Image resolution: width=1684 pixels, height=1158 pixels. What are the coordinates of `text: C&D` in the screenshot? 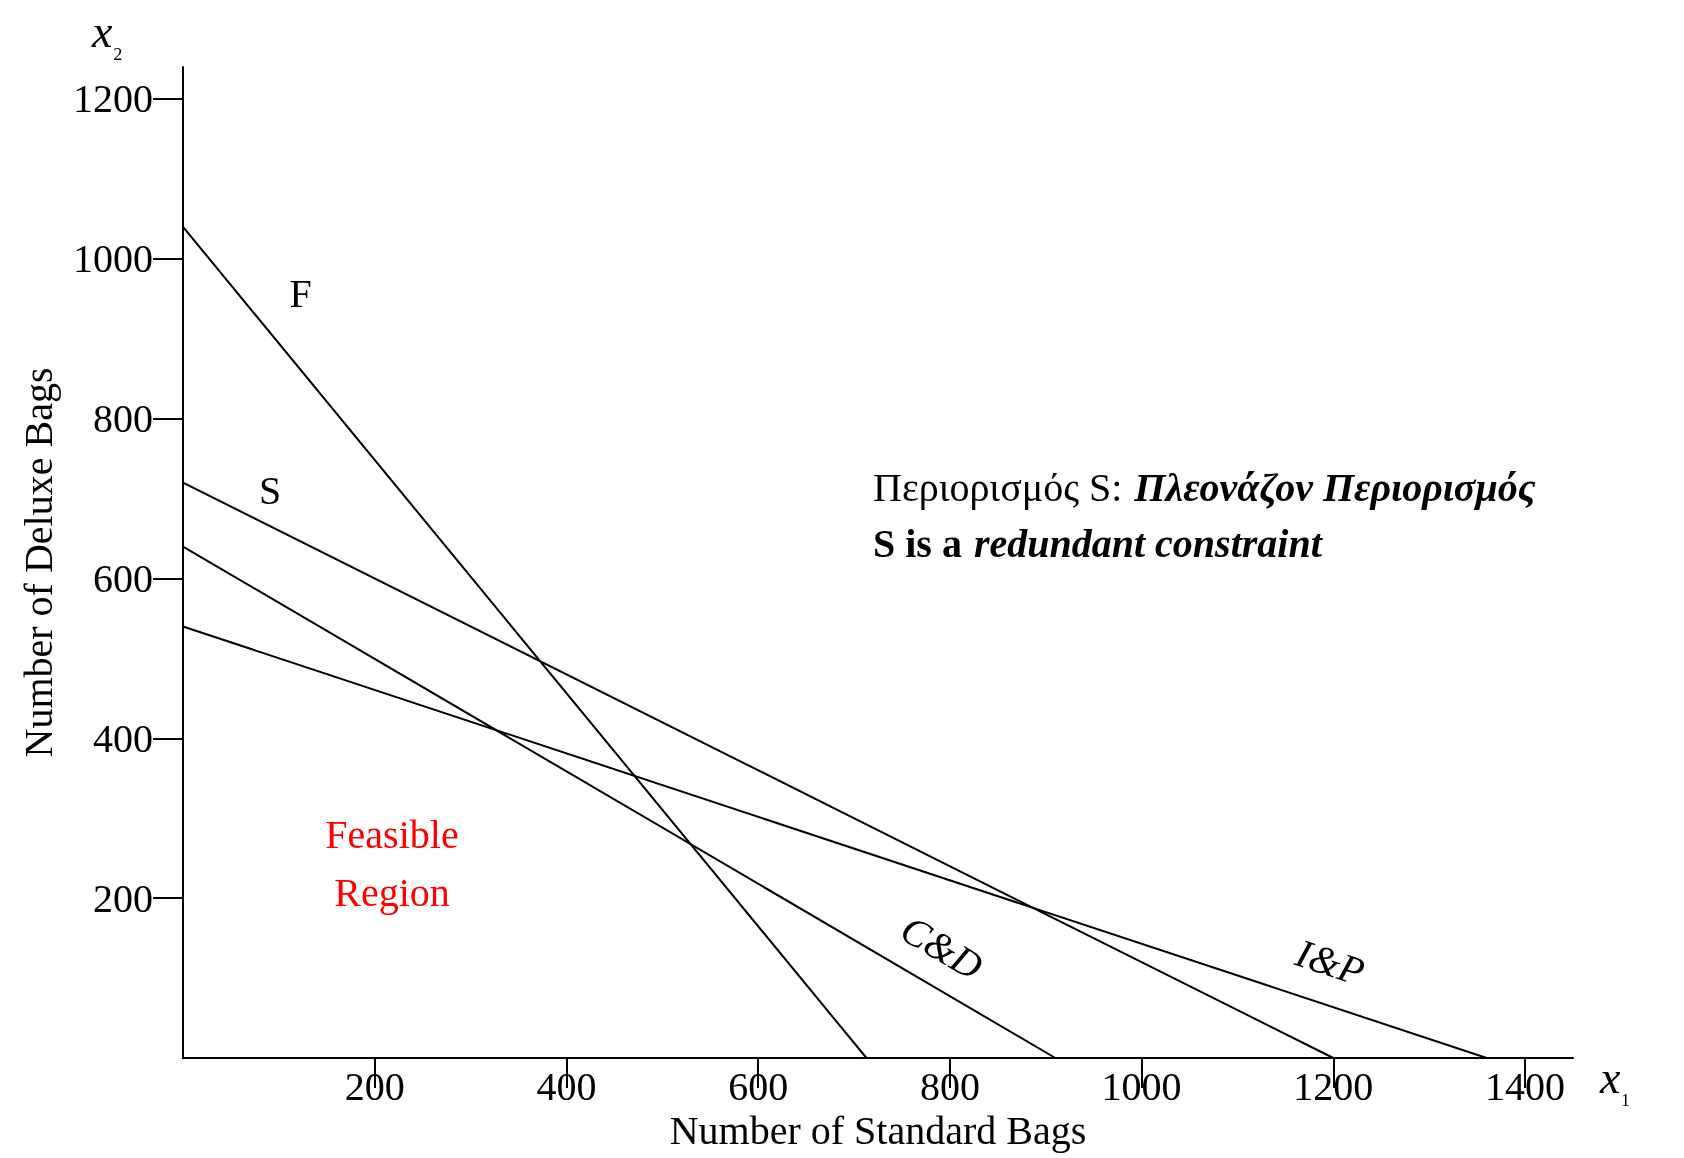 It's located at (942, 947).